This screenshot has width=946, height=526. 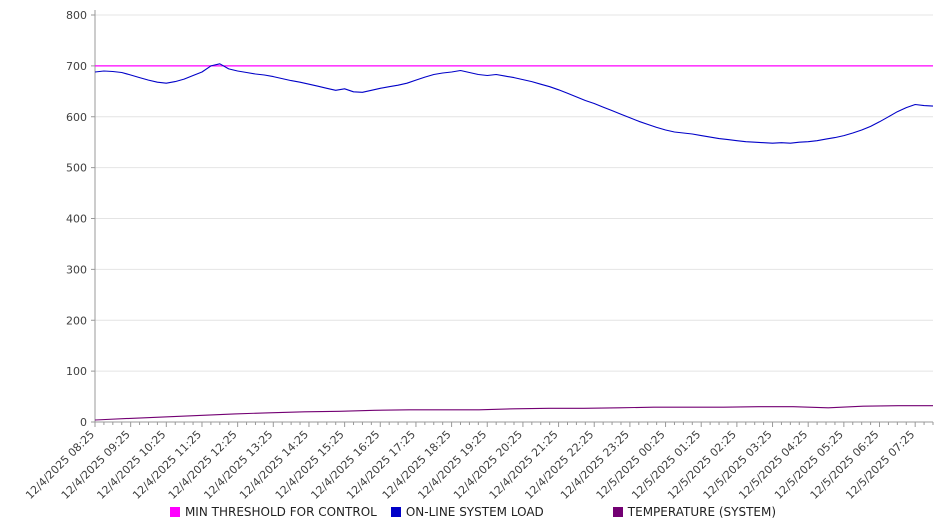 What do you see at coordinates (702, 512) in the screenshot?
I see `legend-label: TEMPERATURE (SYSTEM)` at bounding box center [702, 512].